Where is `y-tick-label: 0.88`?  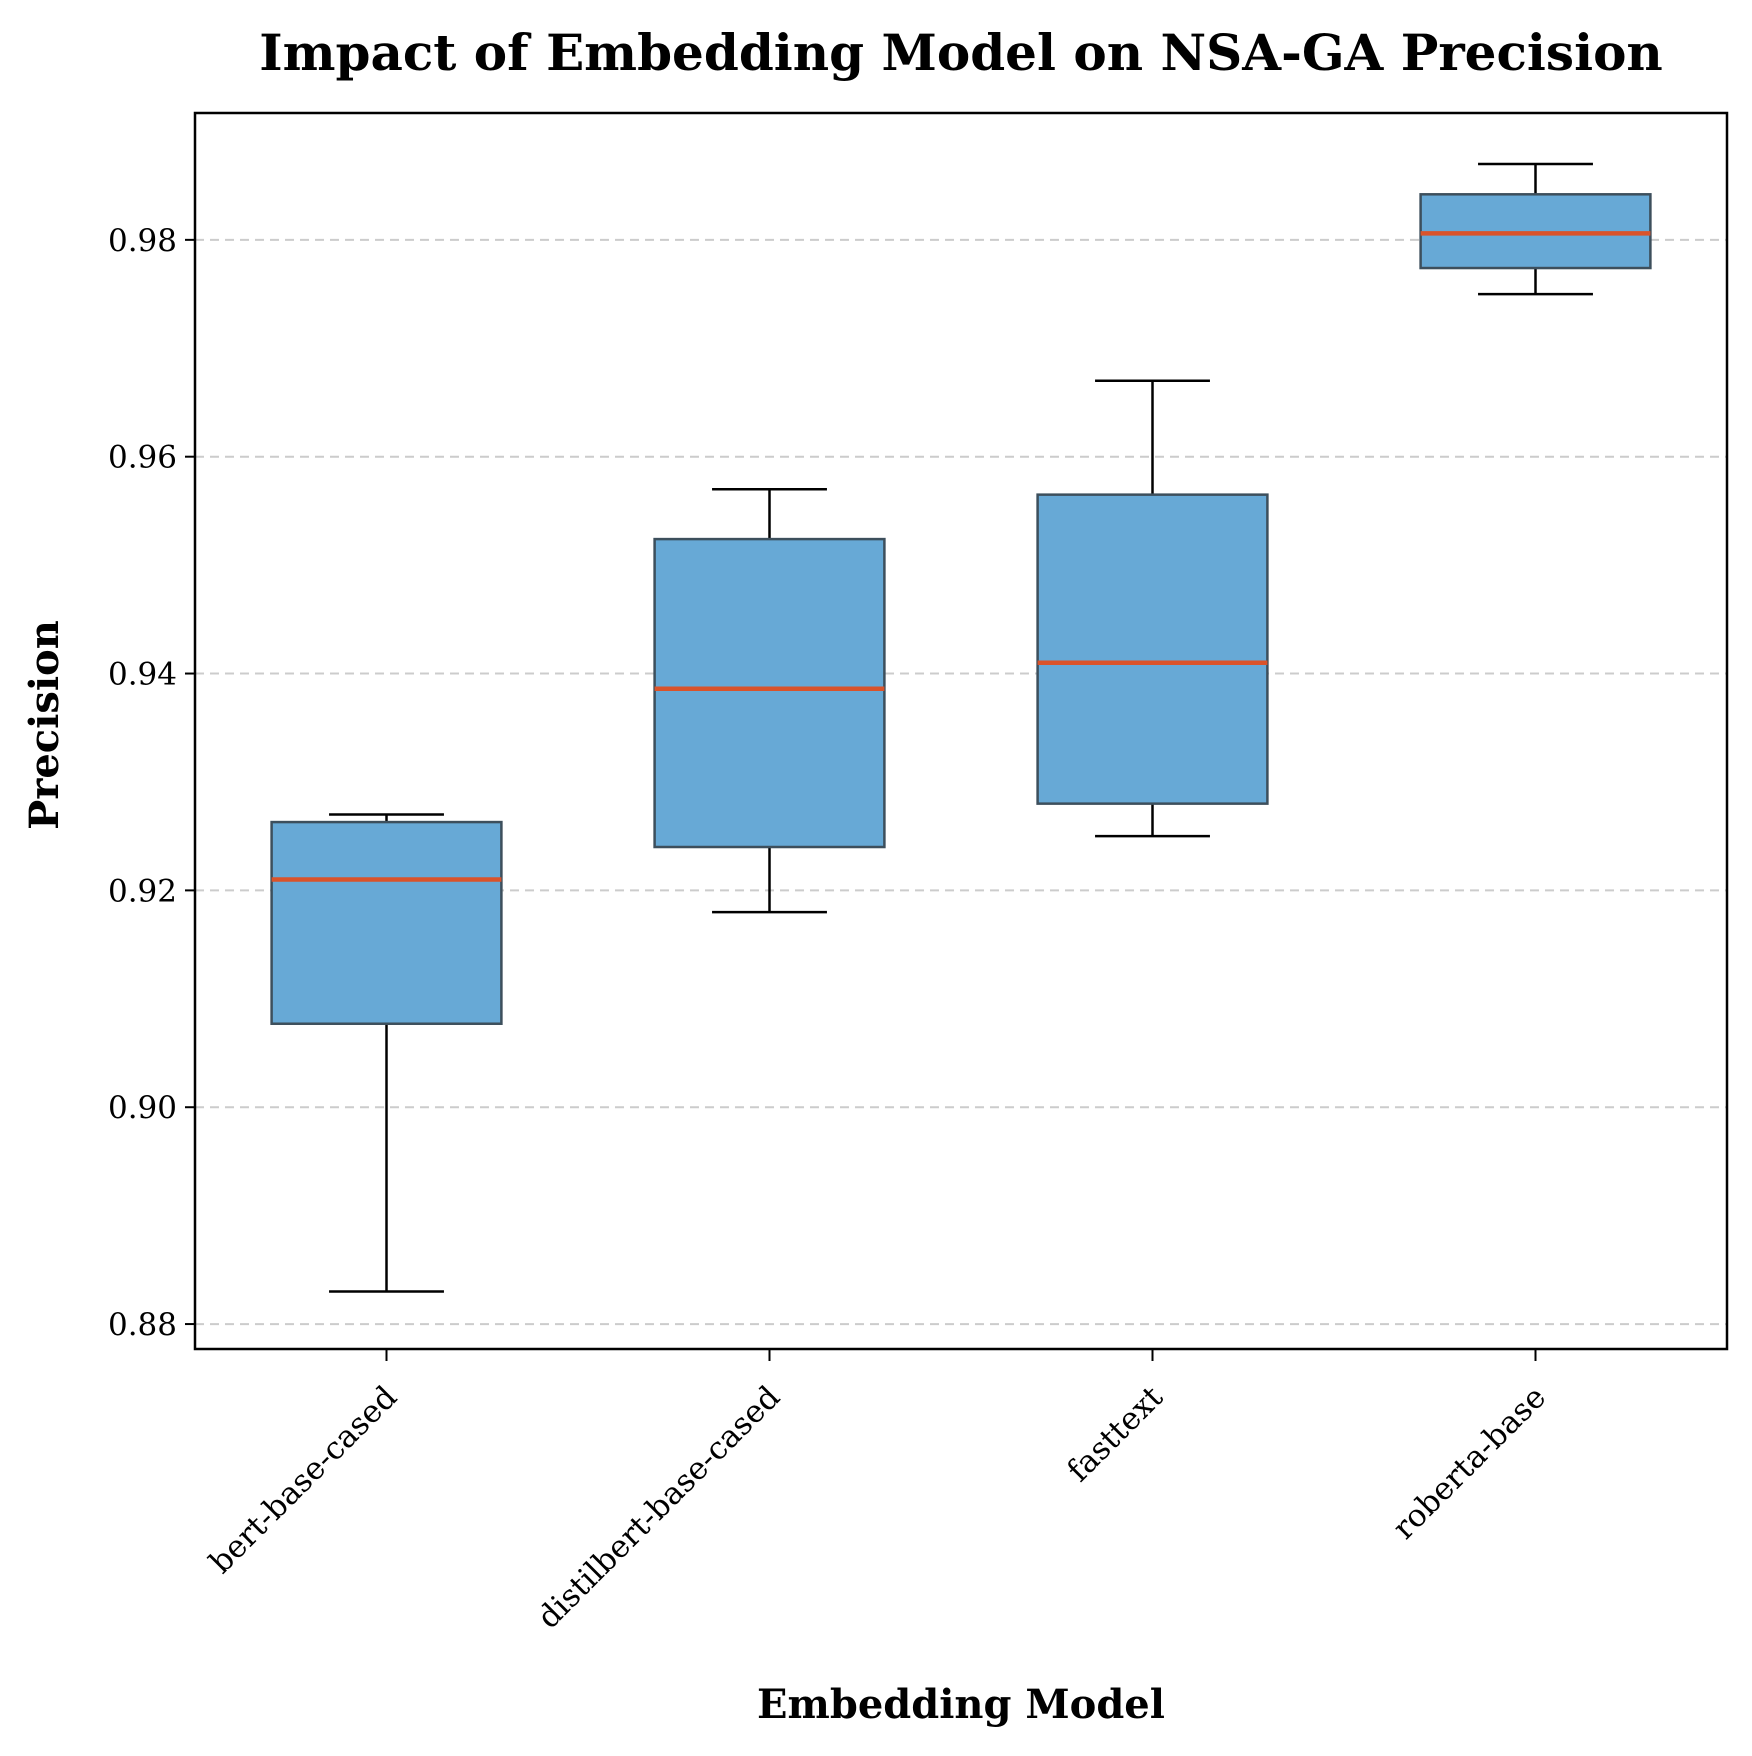 y-tick-label: 0.88 is located at coordinates (142, 1325).